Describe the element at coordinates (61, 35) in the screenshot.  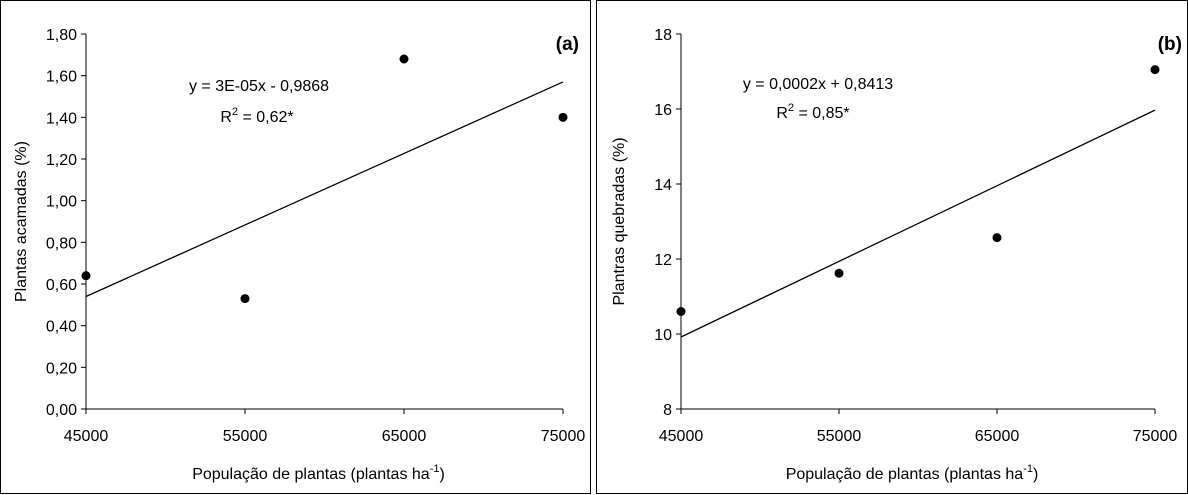
I see `chart-a-y-tick-label: 1,80` at that location.